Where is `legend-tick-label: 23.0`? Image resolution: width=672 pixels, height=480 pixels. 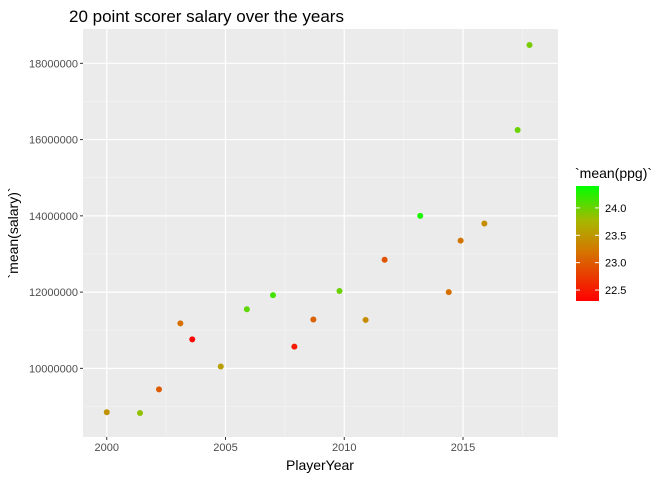
legend-tick-label: 23.0 is located at coordinates (615, 264).